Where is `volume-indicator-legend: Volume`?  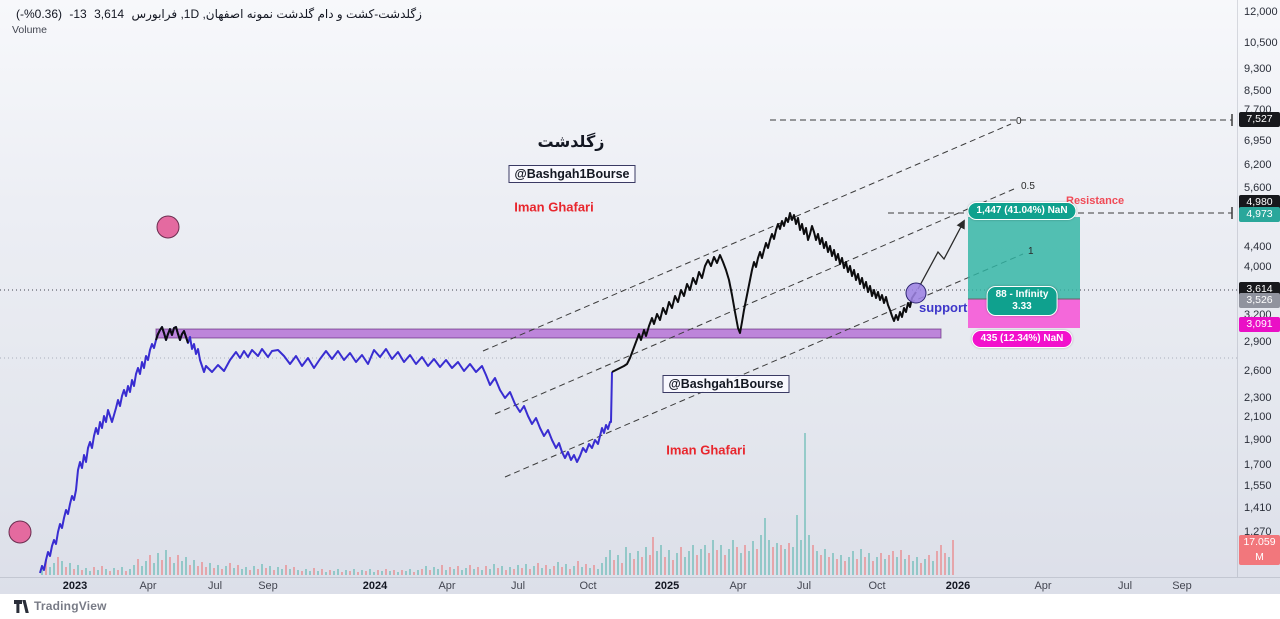 volume-indicator-legend: Volume is located at coordinates (30, 30).